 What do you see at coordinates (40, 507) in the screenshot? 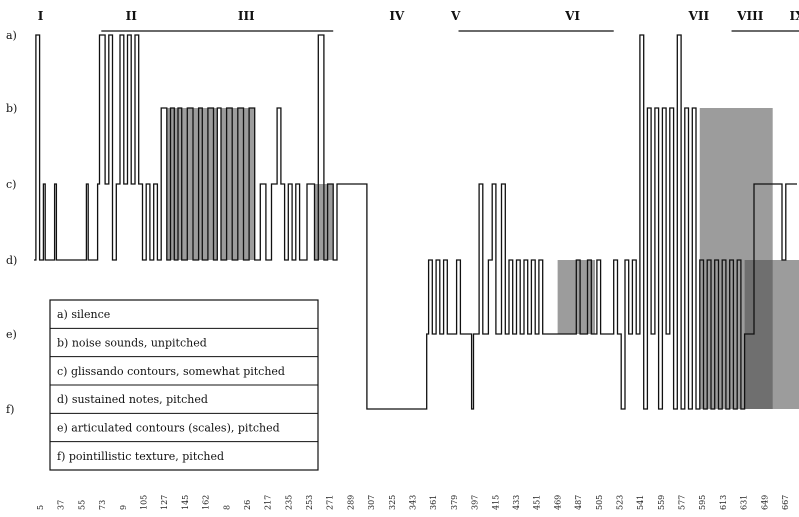
I see `x-tick-label: 5` at bounding box center [40, 507].